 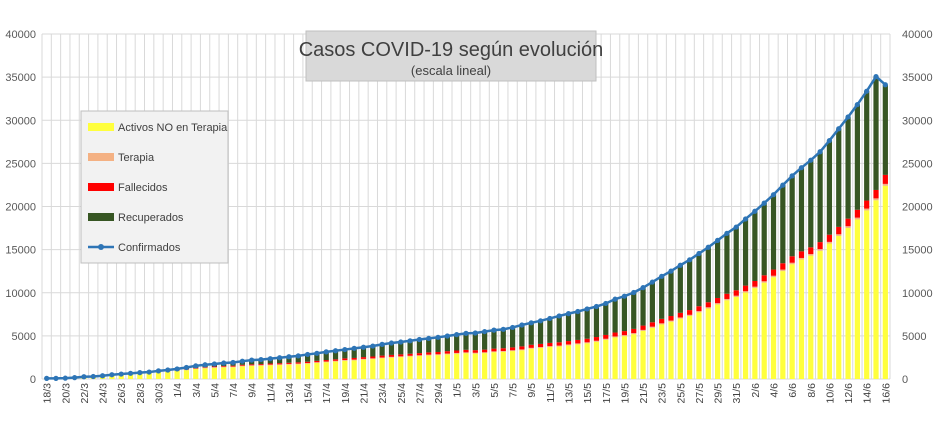 I want to click on y-tick-label-right: 30000, so click(x=917, y=121).